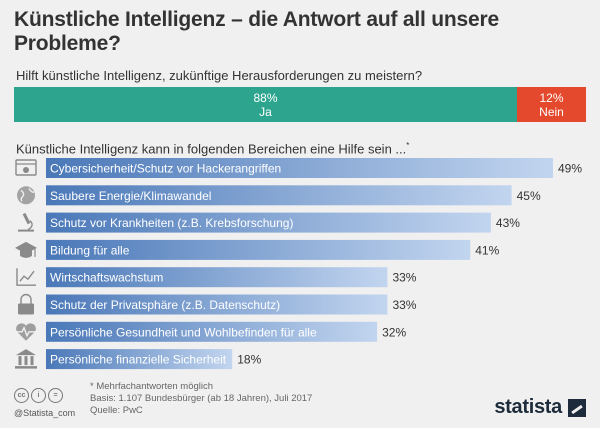  I want to click on brand-wordmark: statista, so click(528, 407).